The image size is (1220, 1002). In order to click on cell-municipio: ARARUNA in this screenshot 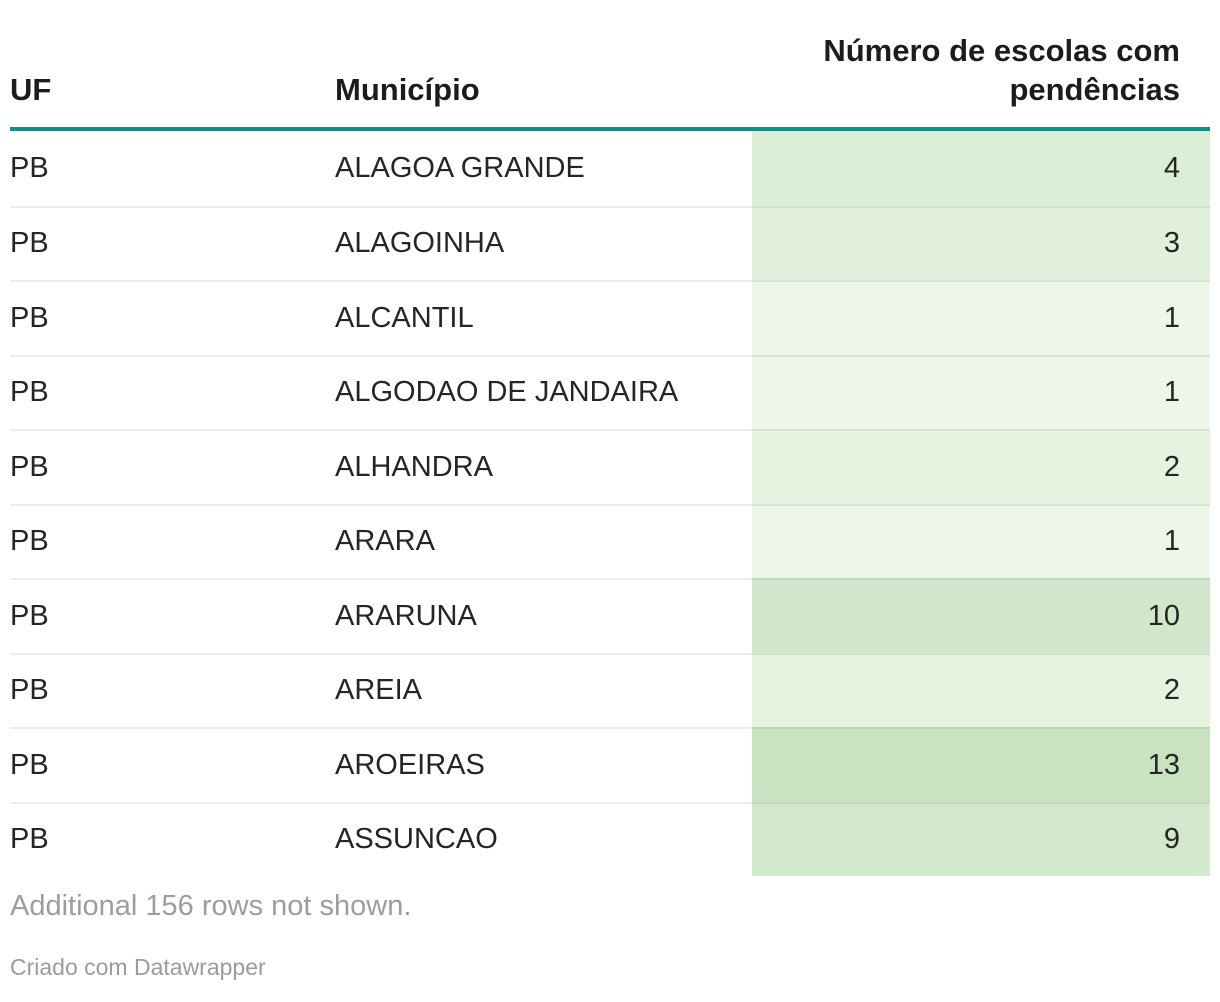, I will do `click(543, 615)`.